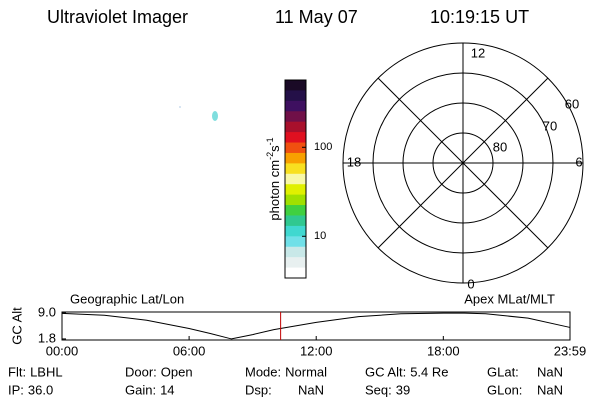 The image size is (600, 400). I want to click on image-blob, so click(215, 116).